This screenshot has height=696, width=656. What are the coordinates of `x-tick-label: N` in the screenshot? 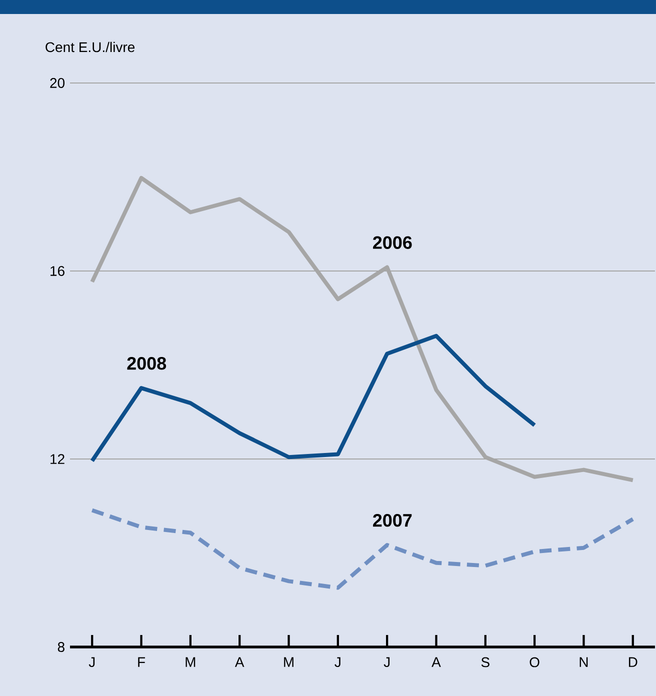 It's located at (584, 662).